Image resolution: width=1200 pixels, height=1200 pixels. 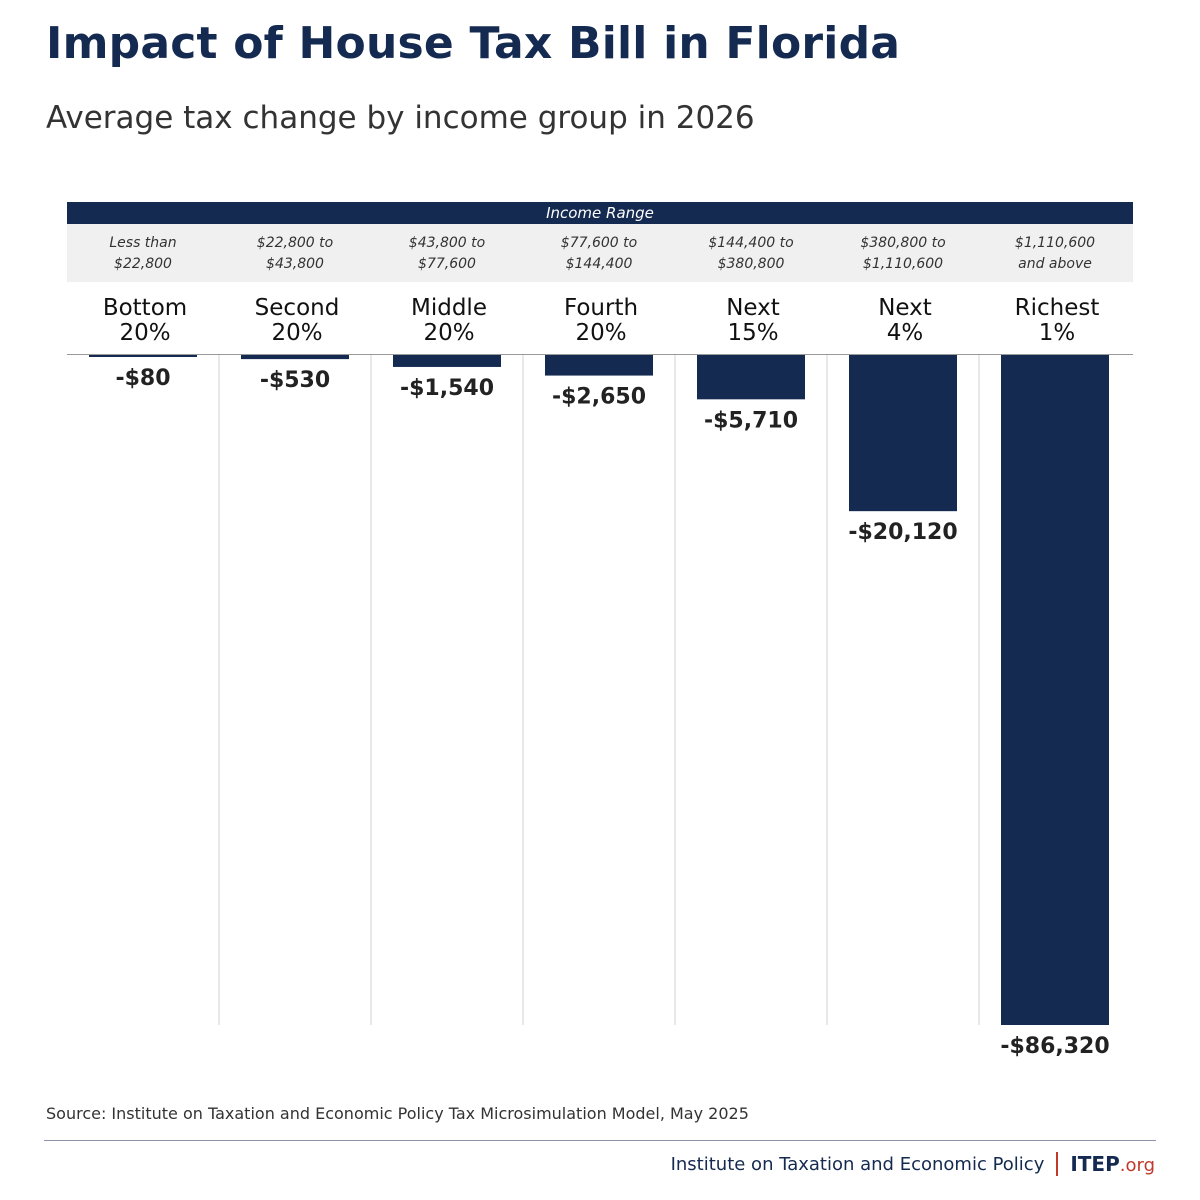 I want to click on group-label: Fourth 20%, so click(x=601, y=320).